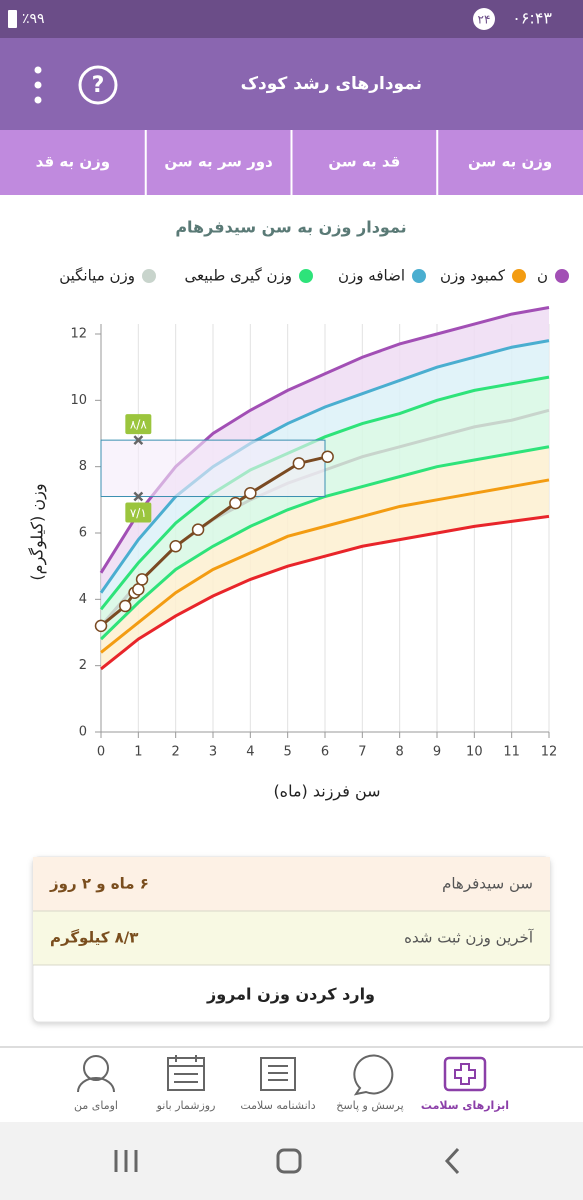 Image resolution: width=583 pixels, height=1200 pixels. What do you see at coordinates (83, 732) in the screenshot?
I see `y-tick-label: 0` at bounding box center [83, 732].